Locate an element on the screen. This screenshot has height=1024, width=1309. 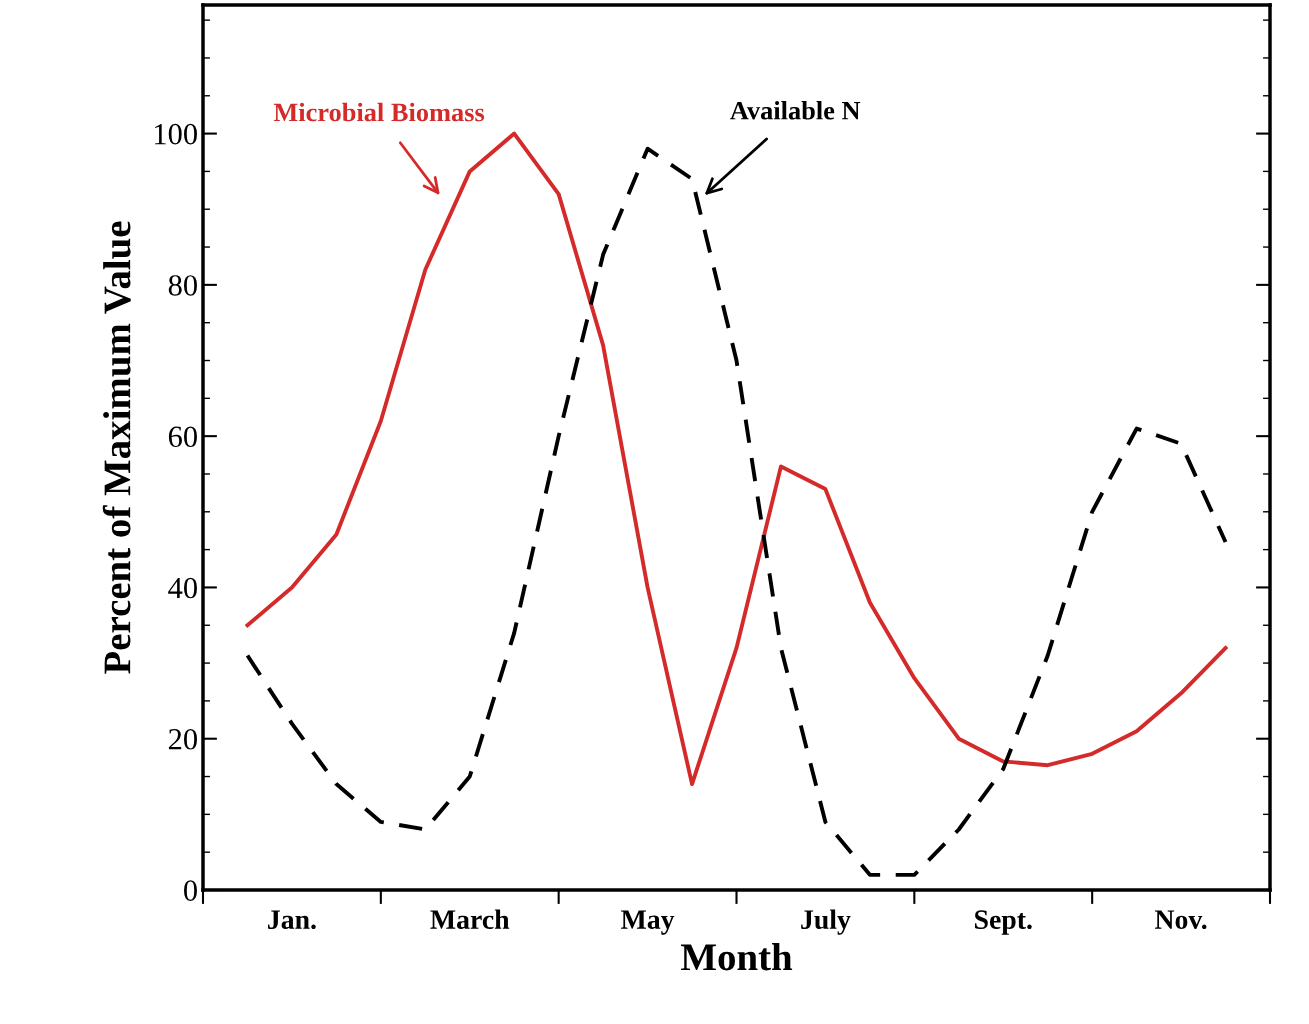
y-tick-label: 0 is located at coordinates (190, 890).